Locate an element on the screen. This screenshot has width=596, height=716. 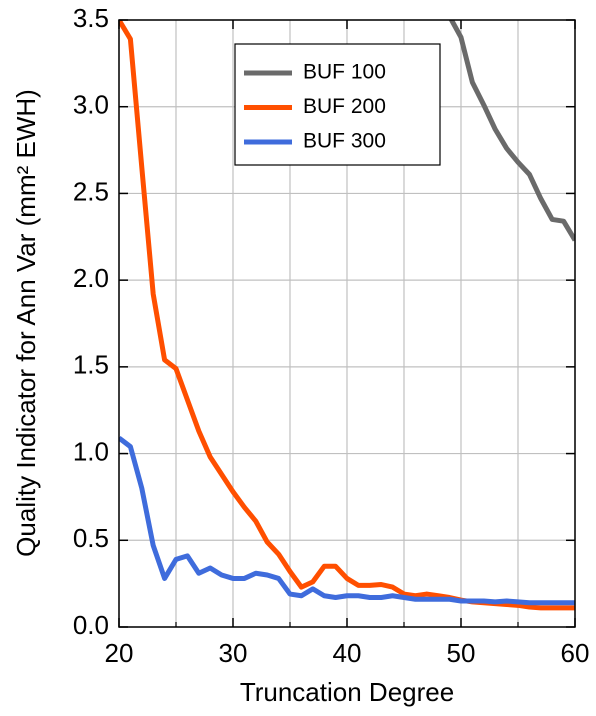
legend-label: BUF 300 is located at coordinates (344, 141).